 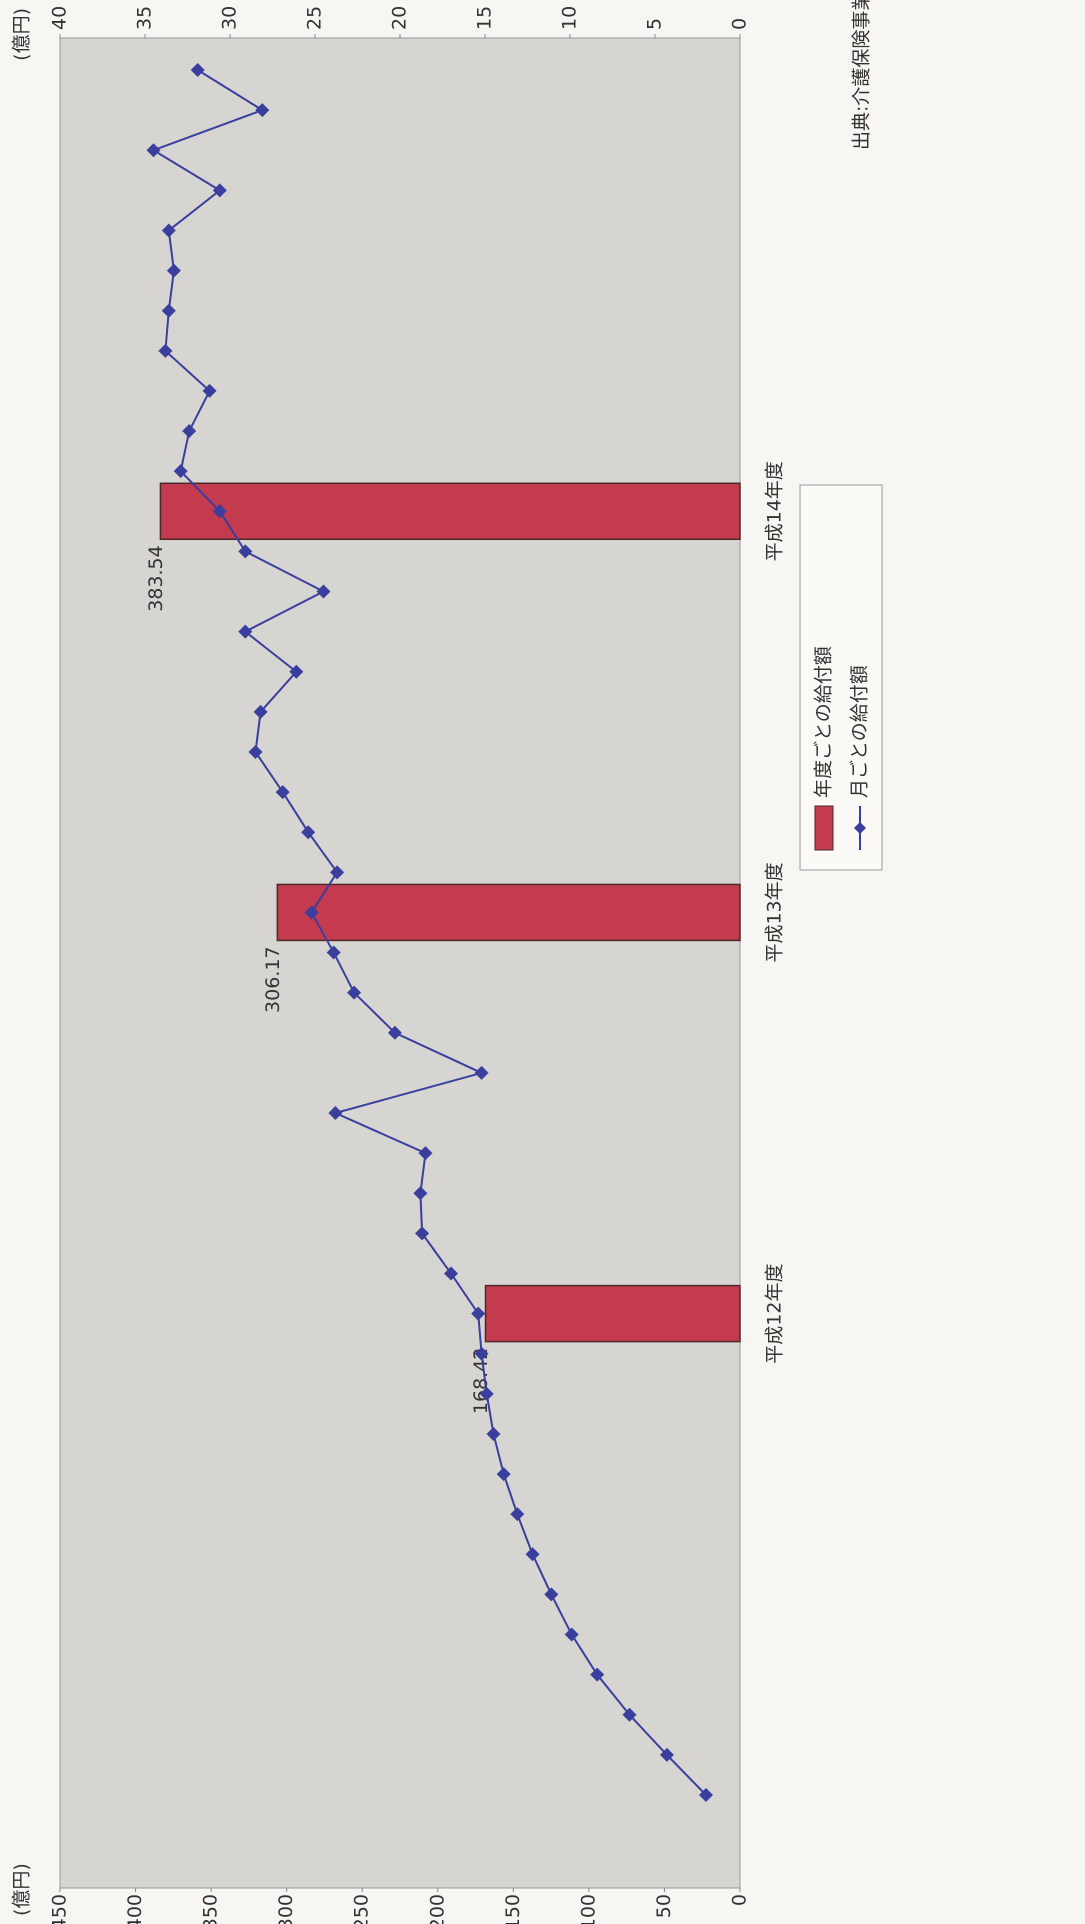 I want to click on y2-tick-label: 35, so click(x=145, y=18).